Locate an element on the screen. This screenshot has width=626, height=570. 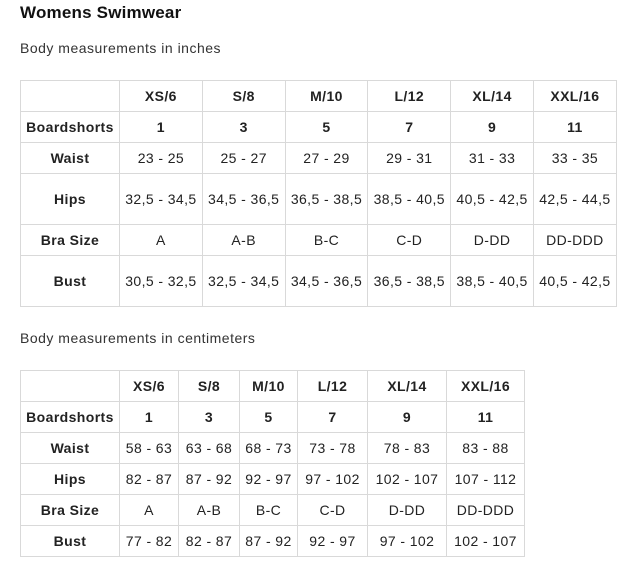
table-cell: 83 - 88 is located at coordinates (485, 448).